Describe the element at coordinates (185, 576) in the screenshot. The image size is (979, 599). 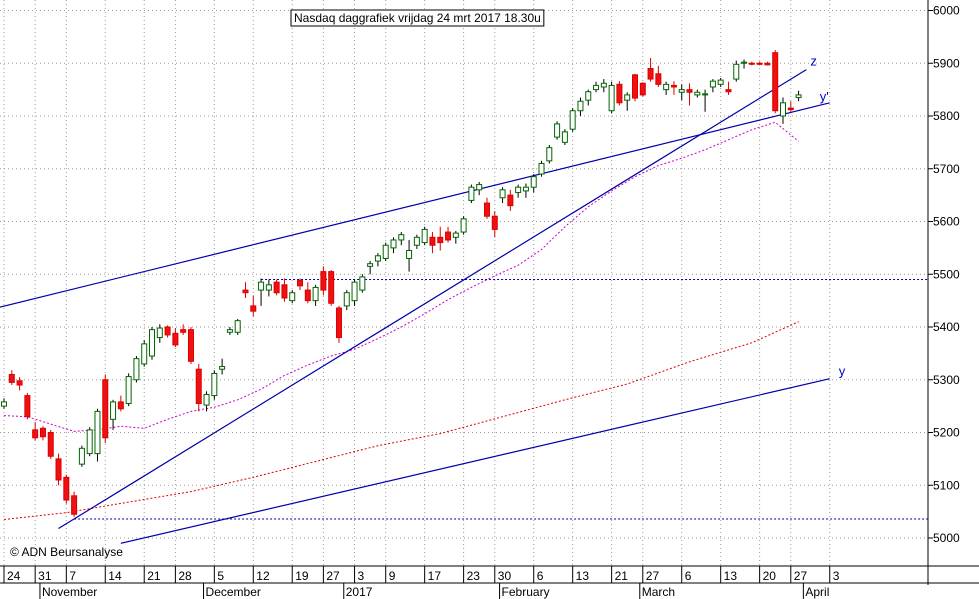
I see `x-day-label: 28` at that location.